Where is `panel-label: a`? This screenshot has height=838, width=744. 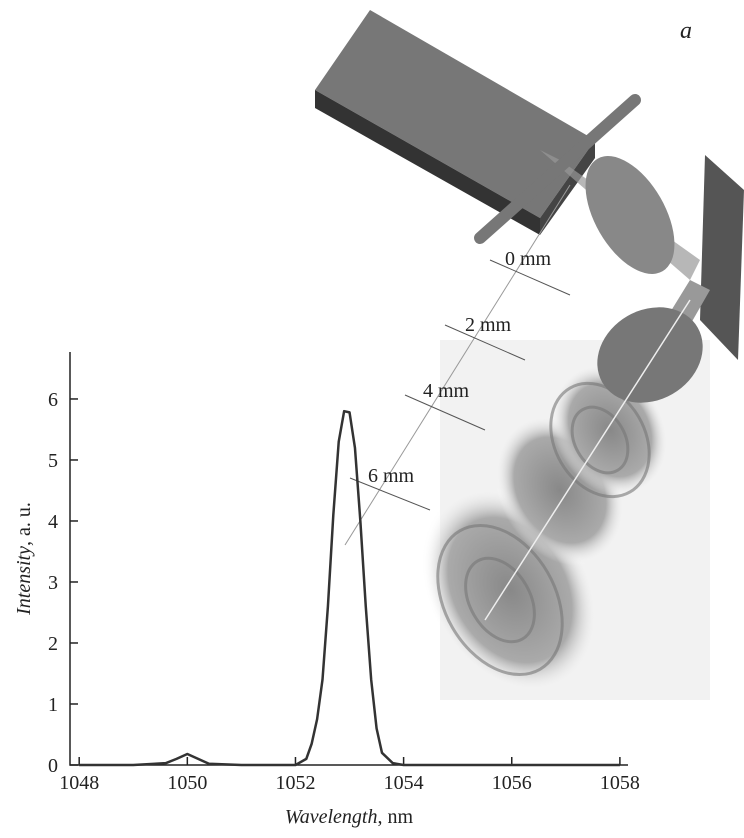 panel-label: a is located at coordinates (686, 31).